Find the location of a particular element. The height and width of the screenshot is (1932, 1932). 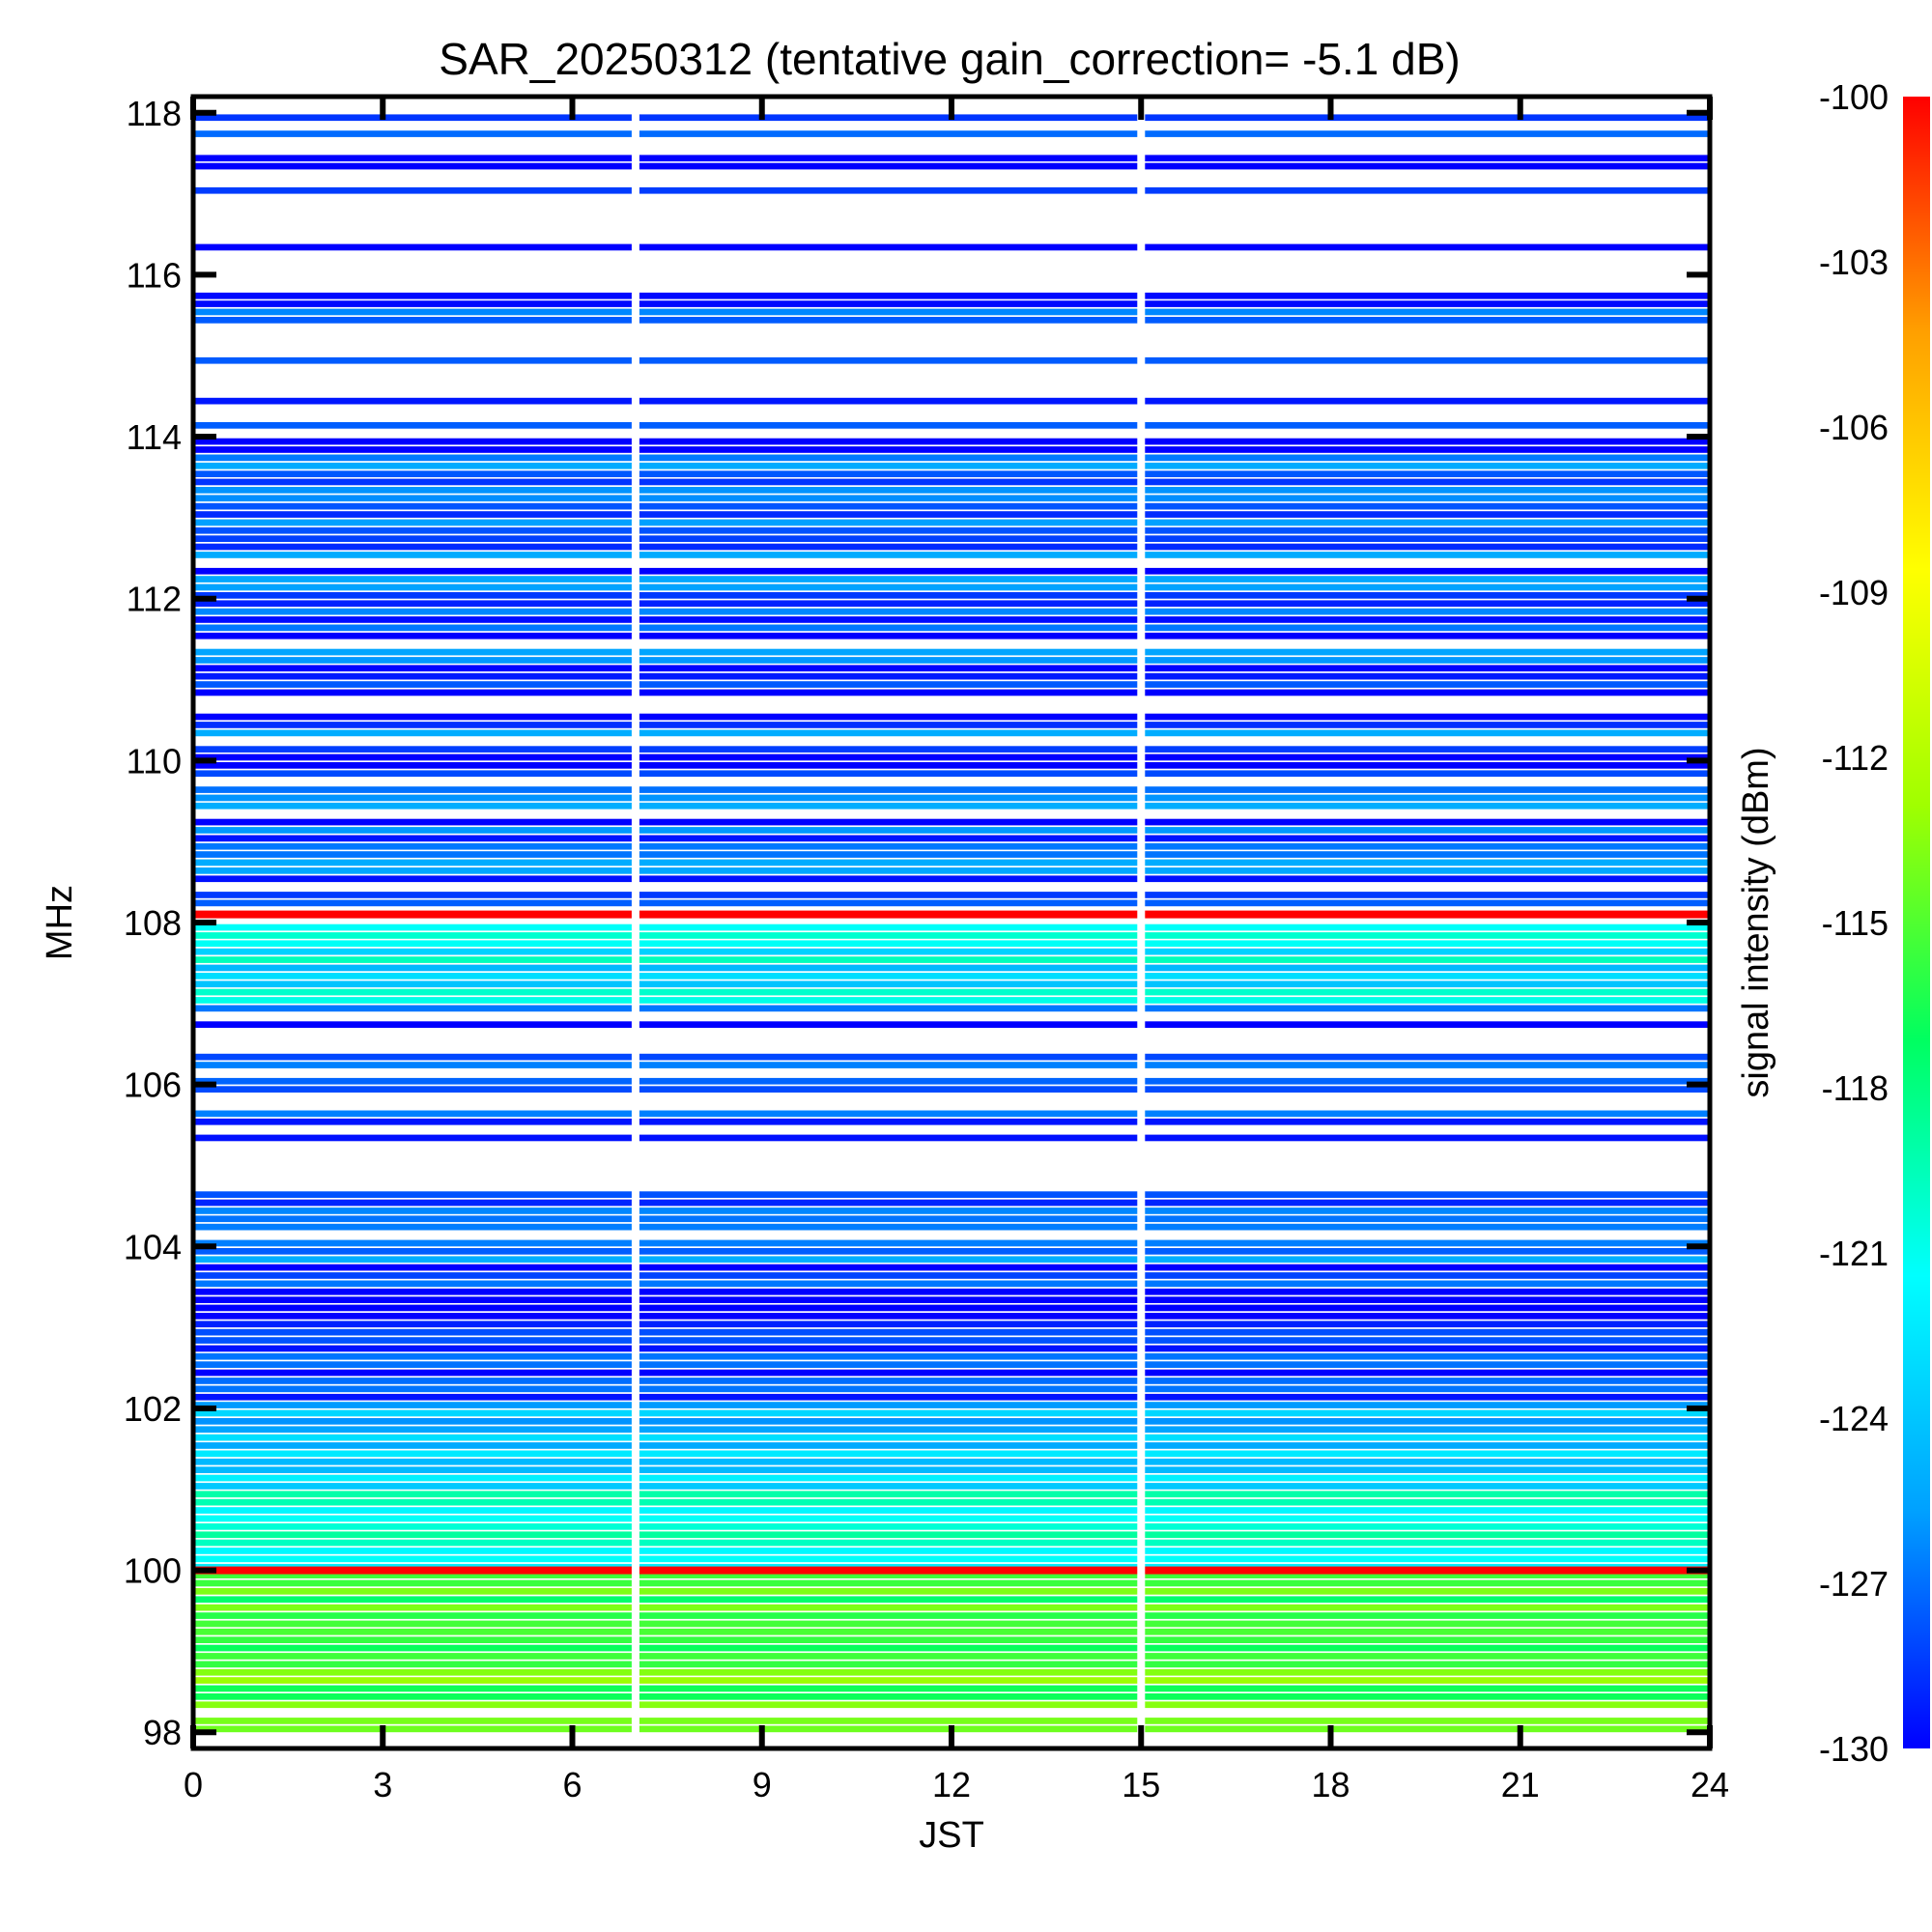

x-tick-label: 24 is located at coordinates (1709, 1784).